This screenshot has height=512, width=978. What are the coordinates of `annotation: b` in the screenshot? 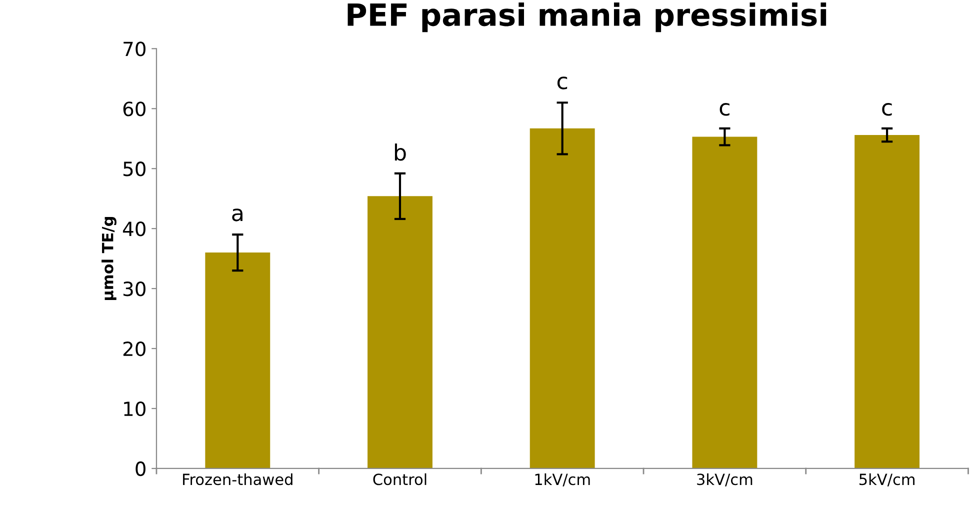 It's located at (400, 152).